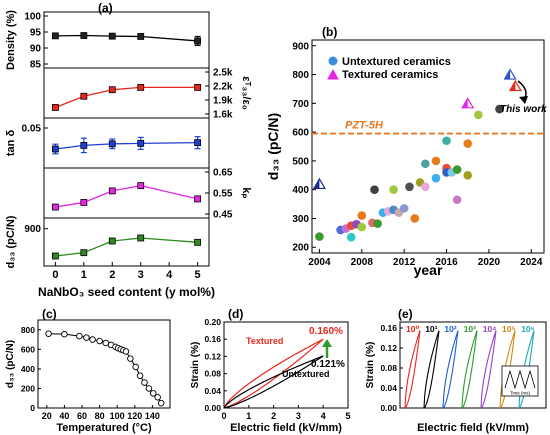  What do you see at coordinates (235, 314) in the screenshot?
I see `panel-label: (d)` at bounding box center [235, 314].